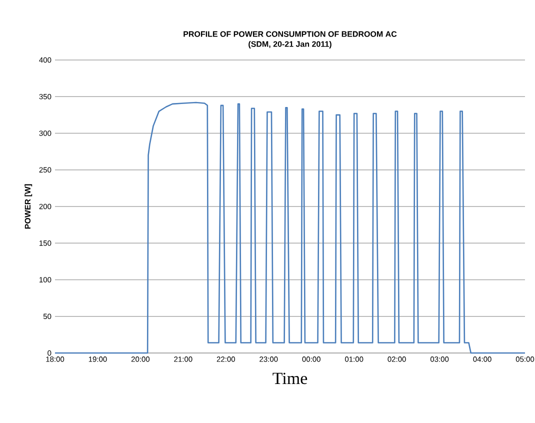 The image size is (535, 423). Describe the element at coordinates (28, 206) in the screenshot. I see `y-axis-title: POWER [W]` at that location.